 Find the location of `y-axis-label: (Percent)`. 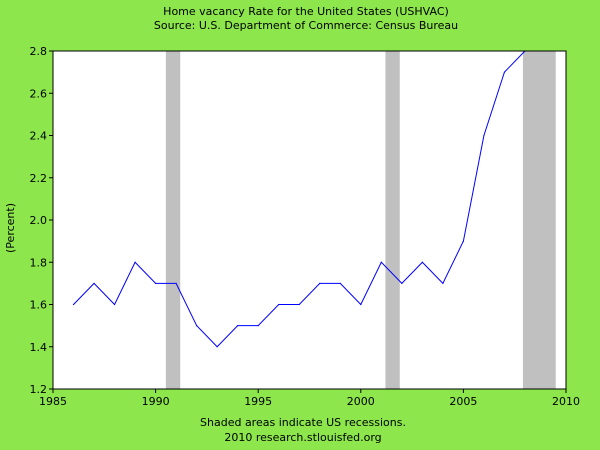

y-axis-label: (Percent) is located at coordinates (10, 228).